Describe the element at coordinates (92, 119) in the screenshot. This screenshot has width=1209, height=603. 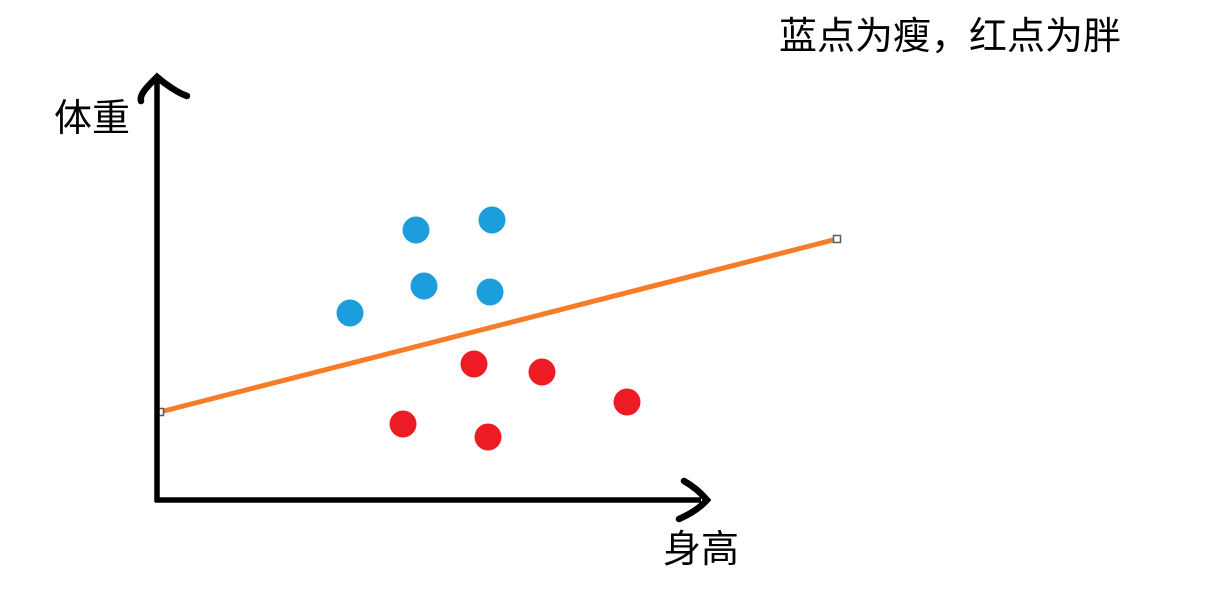
I see `y-axis-label: 体重` at that location.